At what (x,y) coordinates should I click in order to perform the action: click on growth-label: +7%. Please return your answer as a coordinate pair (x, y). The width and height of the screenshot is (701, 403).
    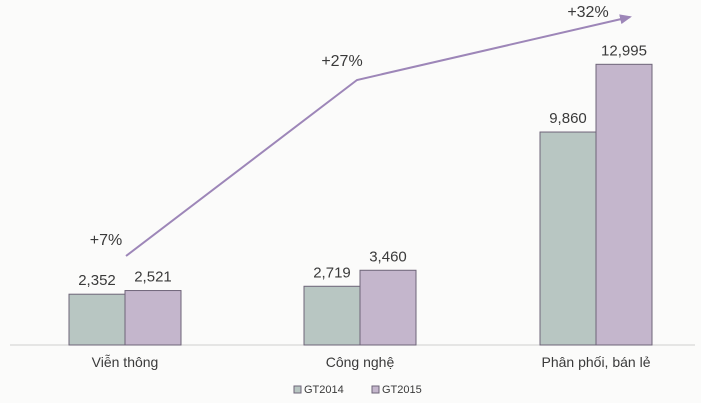
    Looking at the image, I should click on (106, 240).